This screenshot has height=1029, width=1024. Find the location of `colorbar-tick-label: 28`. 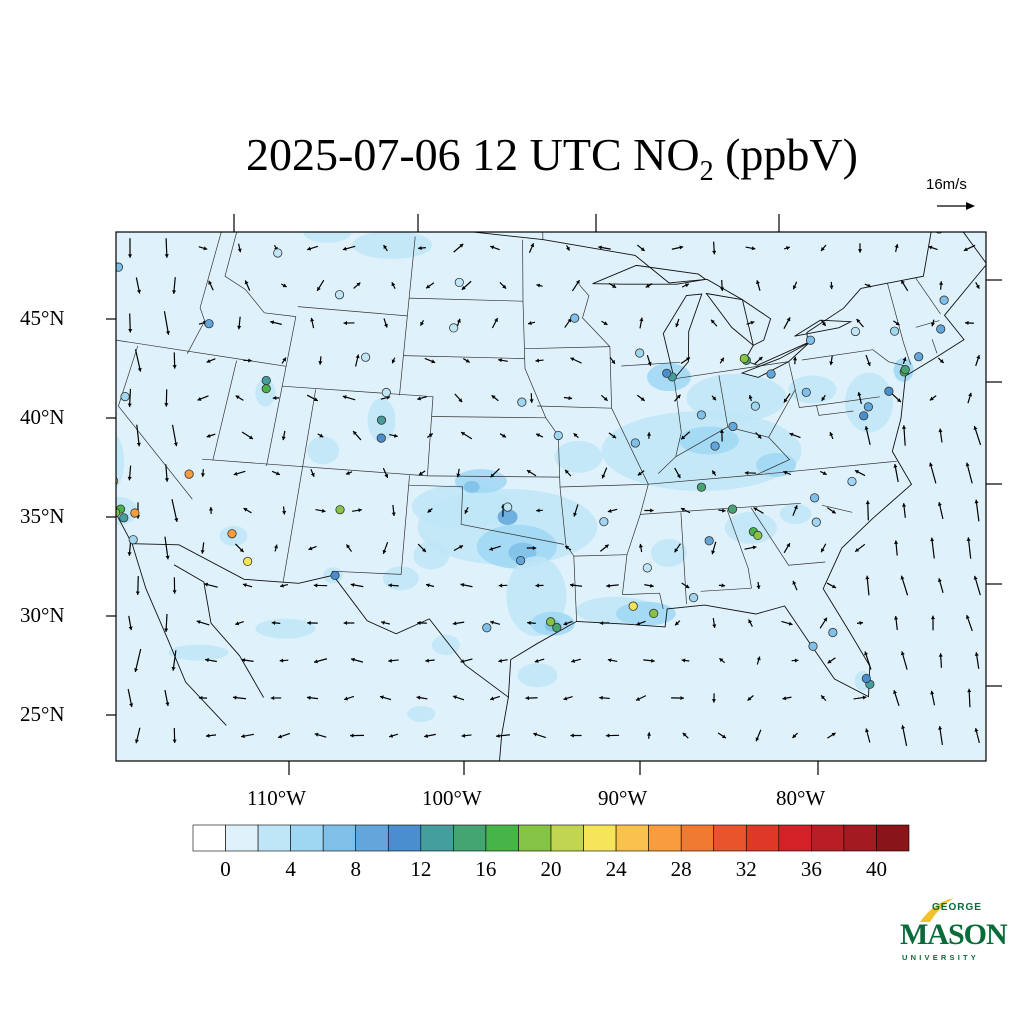

colorbar-tick-label: 28 is located at coordinates (681, 869).